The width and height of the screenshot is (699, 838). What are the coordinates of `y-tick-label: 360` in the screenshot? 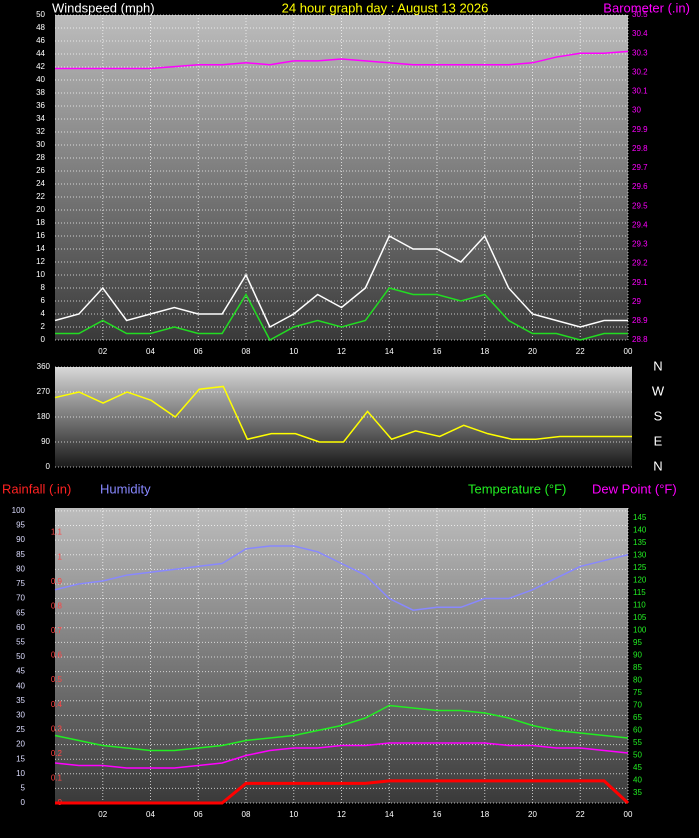 It's located at (44, 366).